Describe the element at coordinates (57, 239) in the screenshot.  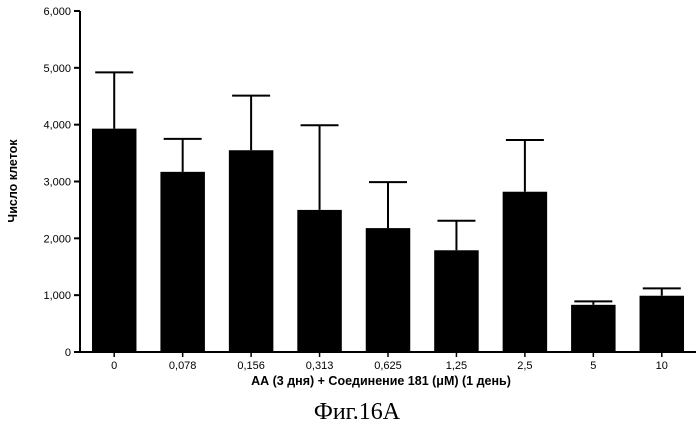
I see `y-tick-label: 2,000` at that location.